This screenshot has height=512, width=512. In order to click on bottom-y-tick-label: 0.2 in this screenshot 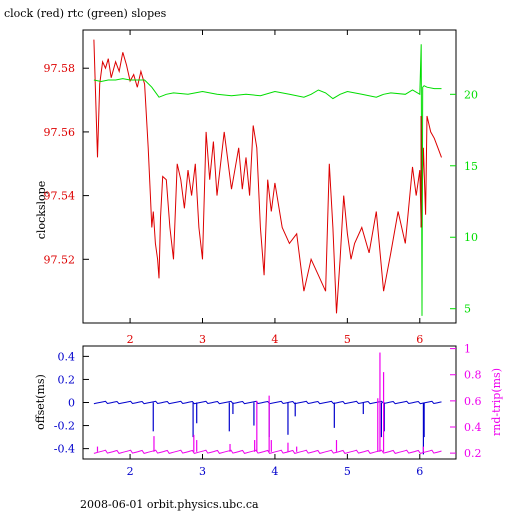, I will do `click(67, 379)`.